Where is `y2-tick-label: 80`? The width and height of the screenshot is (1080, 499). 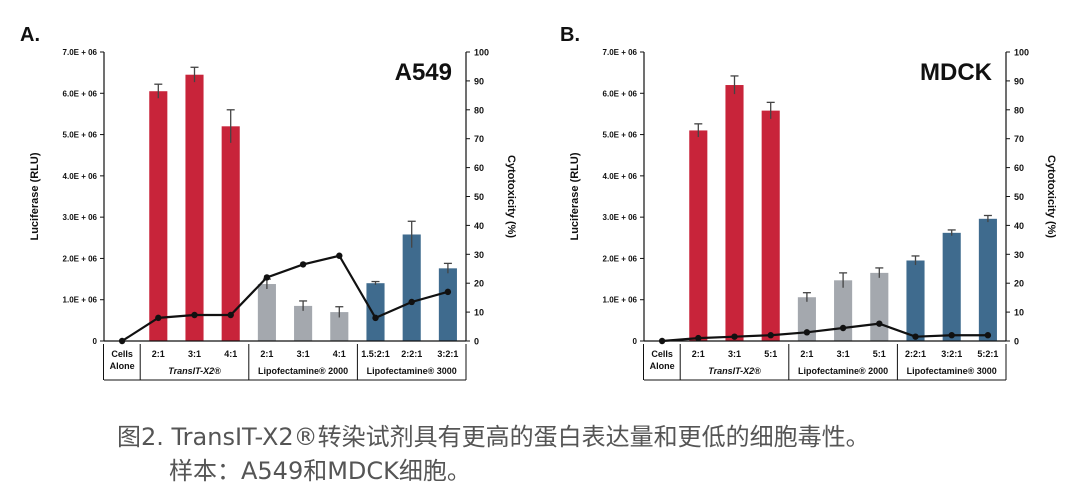 y2-tick-label: 80 is located at coordinates (1019, 110).